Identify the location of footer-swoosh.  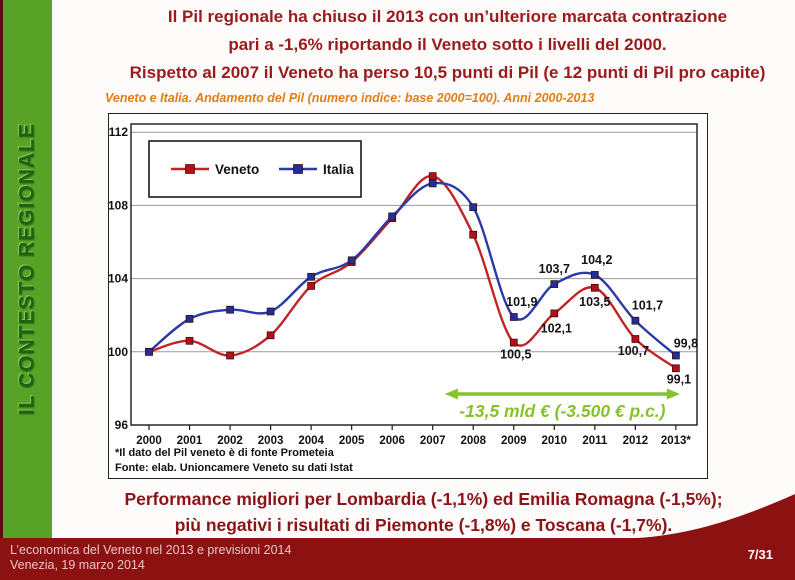
(716, 516).